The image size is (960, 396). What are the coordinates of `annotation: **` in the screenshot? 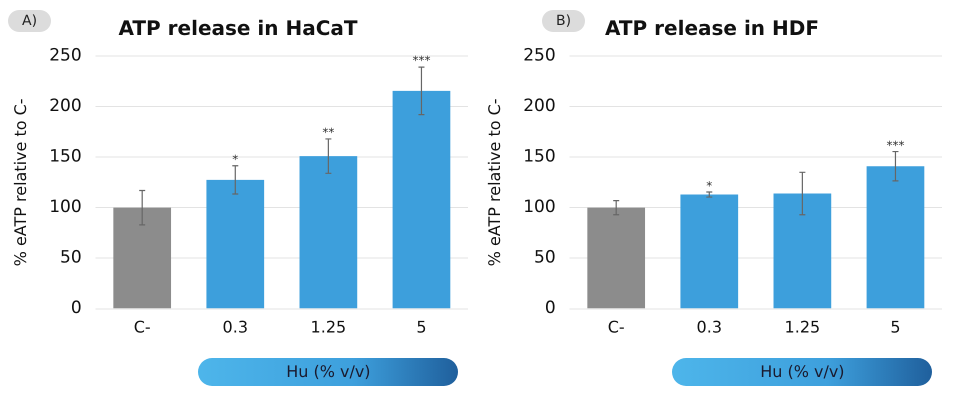 It's located at (328, 133).